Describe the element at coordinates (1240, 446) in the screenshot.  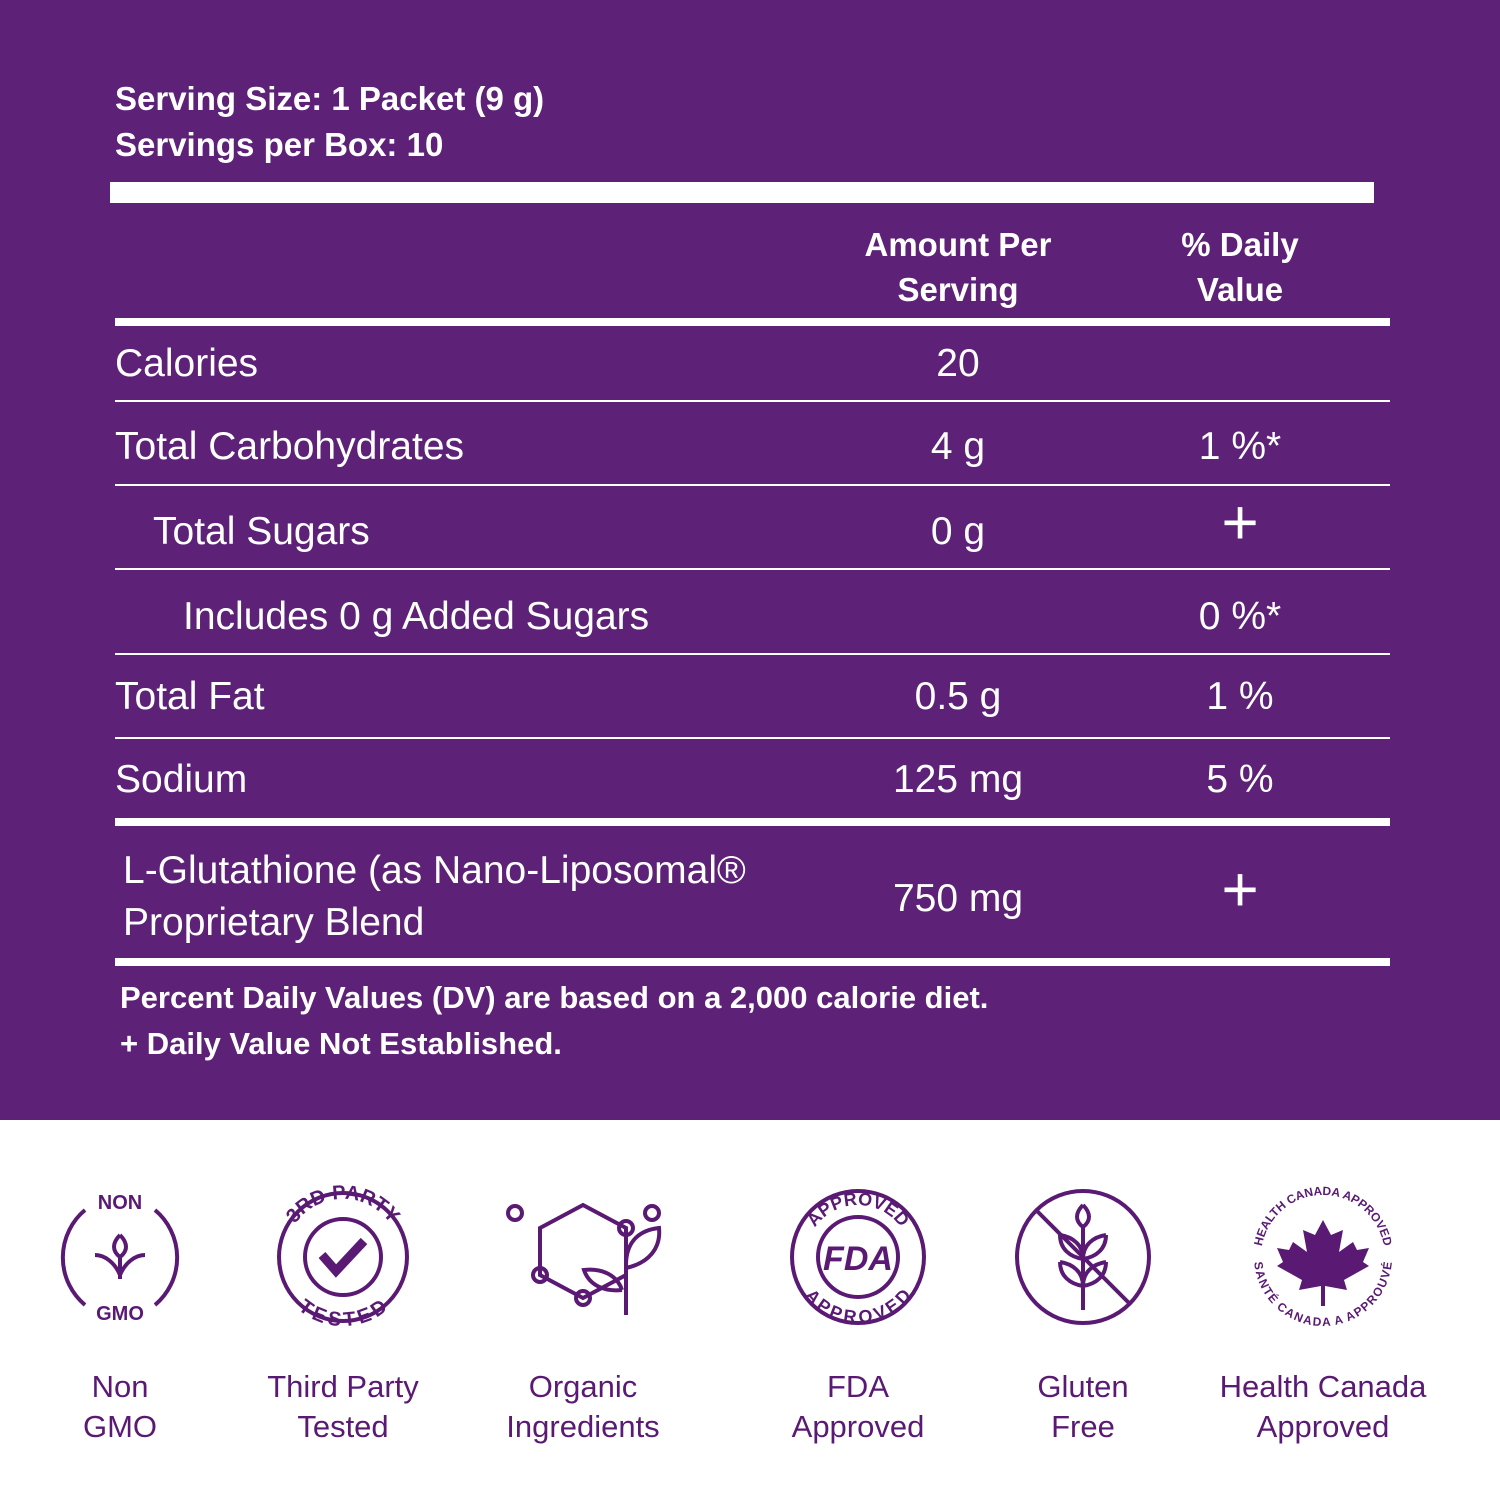
I see `daily-value: 1 %*` at that location.